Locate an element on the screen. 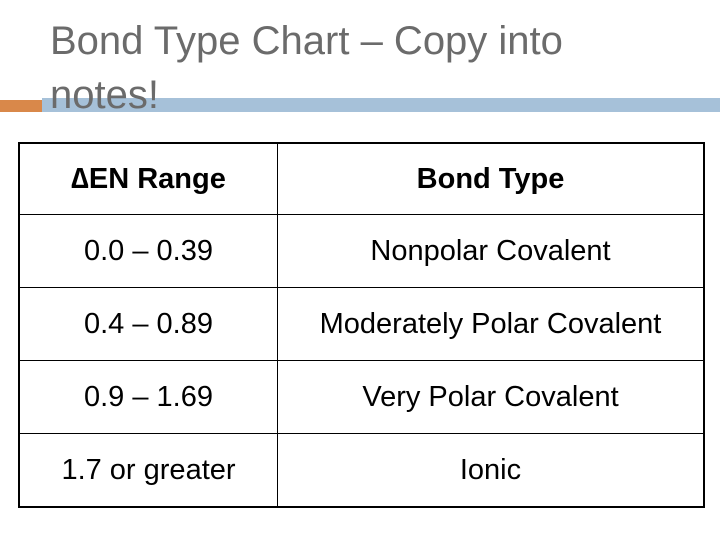 The width and height of the screenshot is (720, 540). table-cell: 0.4 – 0.89 is located at coordinates (148, 324).